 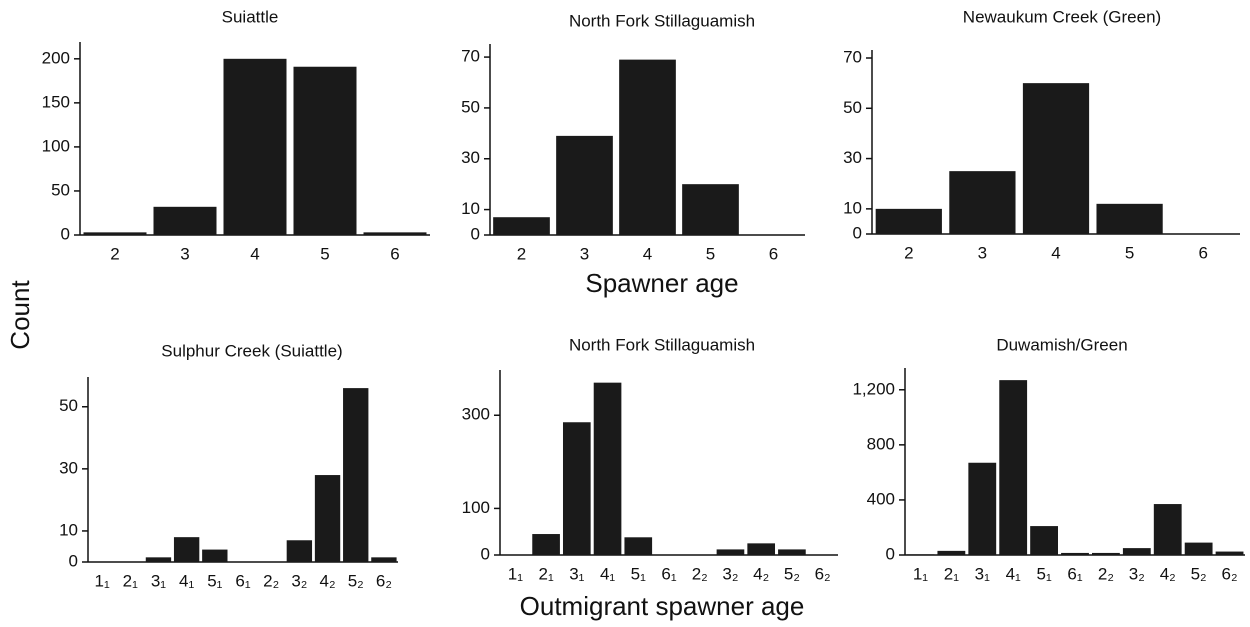 What do you see at coordinates (56, 101) in the screenshot?
I see `y-tick-label: 150` at bounding box center [56, 101].